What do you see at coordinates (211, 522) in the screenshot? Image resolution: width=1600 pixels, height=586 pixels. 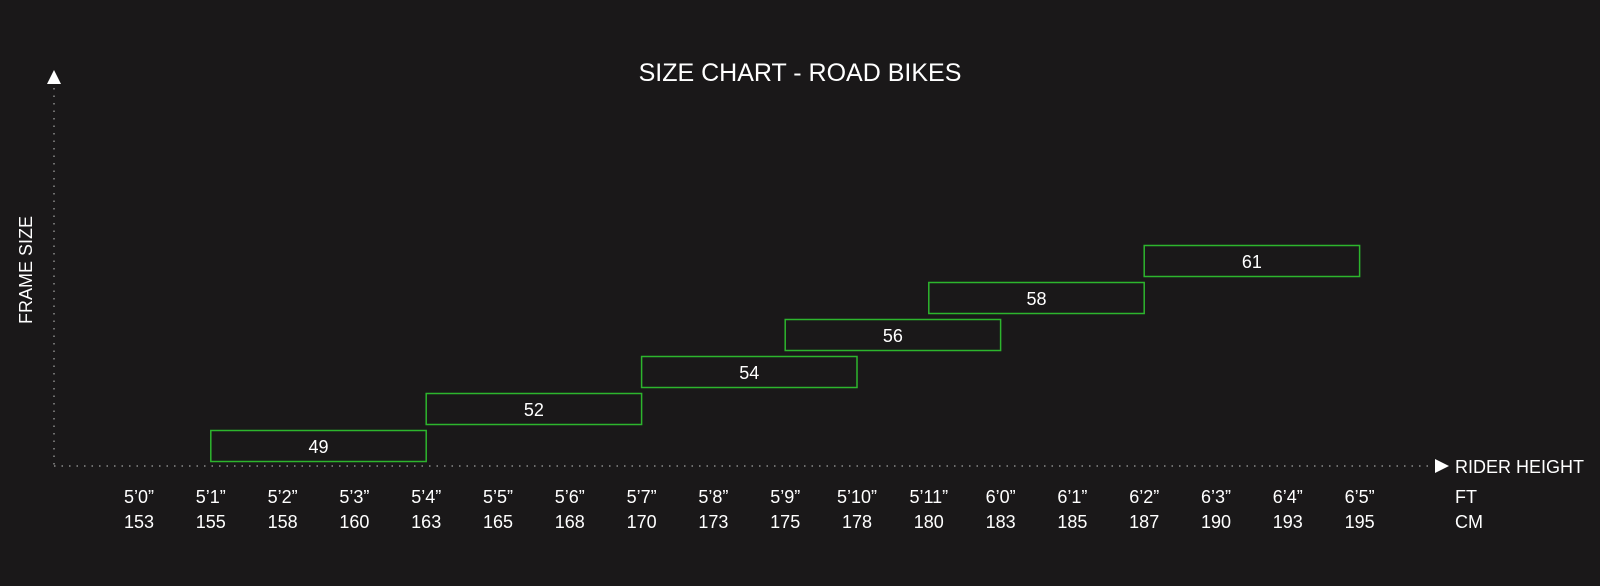 I see `x-tick-cm: 155` at bounding box center [211, 522].